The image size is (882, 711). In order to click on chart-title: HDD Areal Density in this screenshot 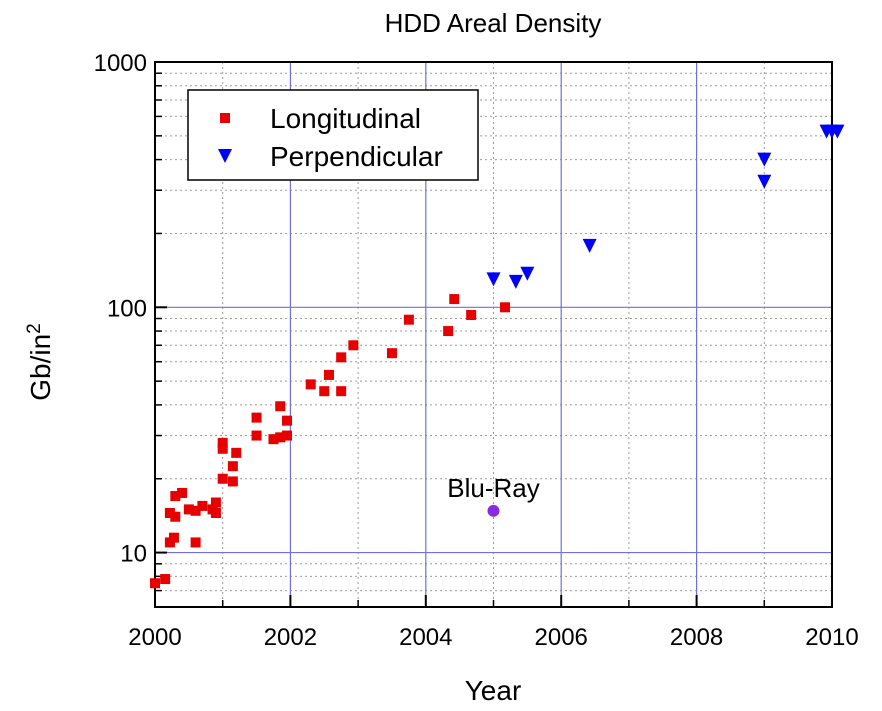, I will do `click(493, 23)`.